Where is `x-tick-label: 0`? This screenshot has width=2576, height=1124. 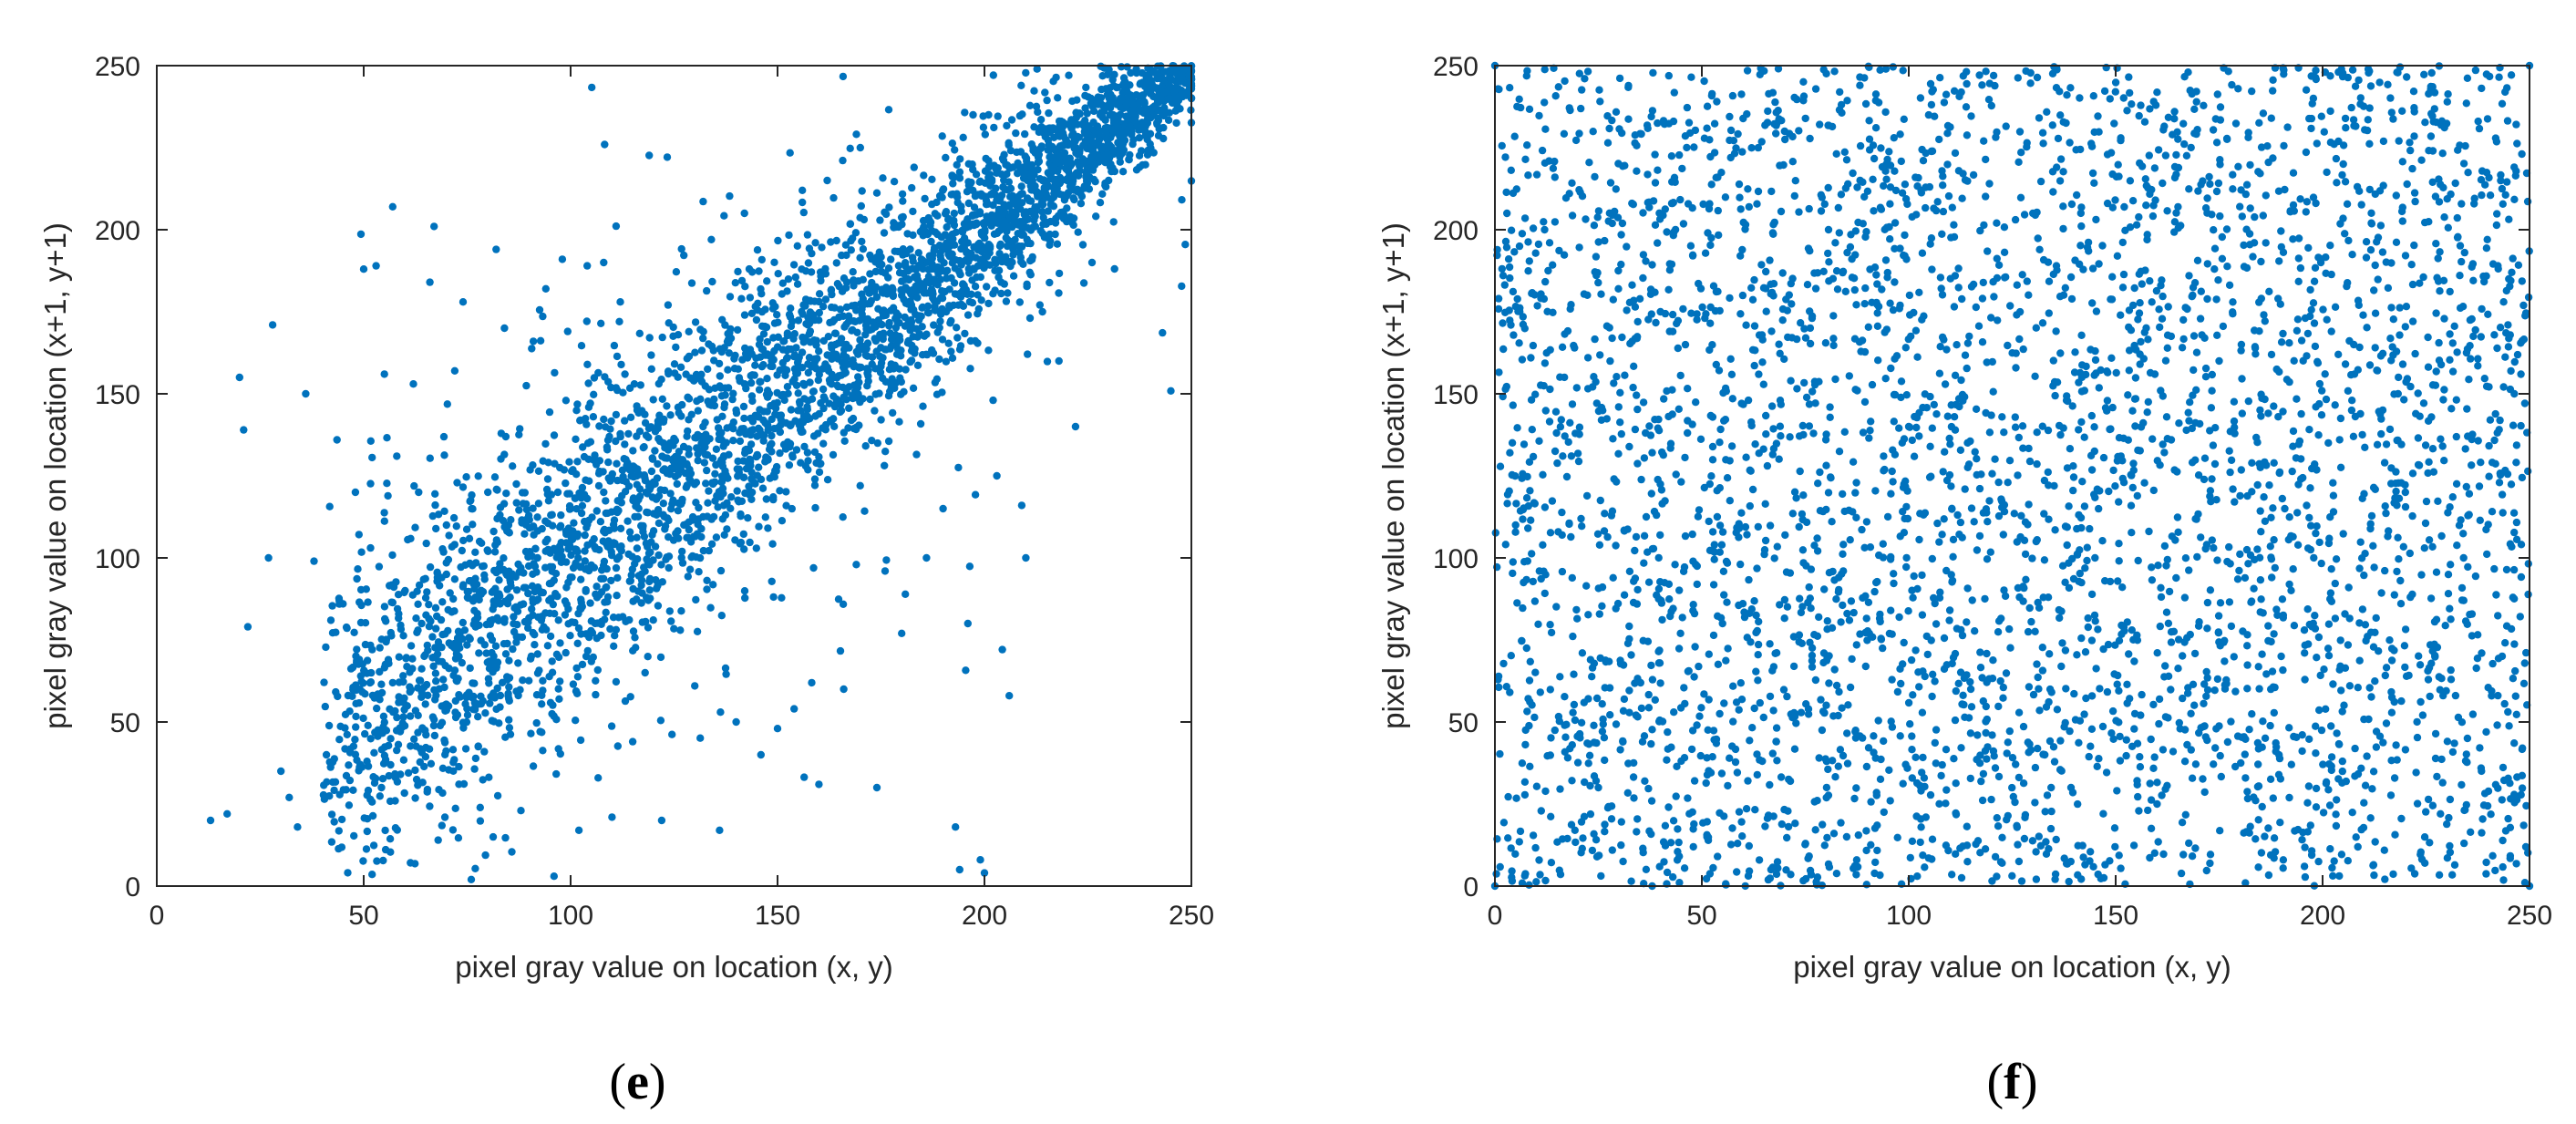 x-tick-label: 0 is located at coordinates (157, 916).